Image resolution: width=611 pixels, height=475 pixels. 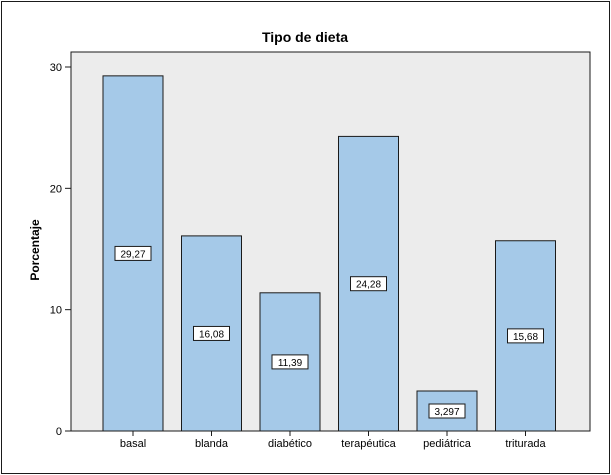 What do you see at coordinates (56, 311) in the screenshot?
I see `y-tick-label: 10` at bounding box center [56, 311].